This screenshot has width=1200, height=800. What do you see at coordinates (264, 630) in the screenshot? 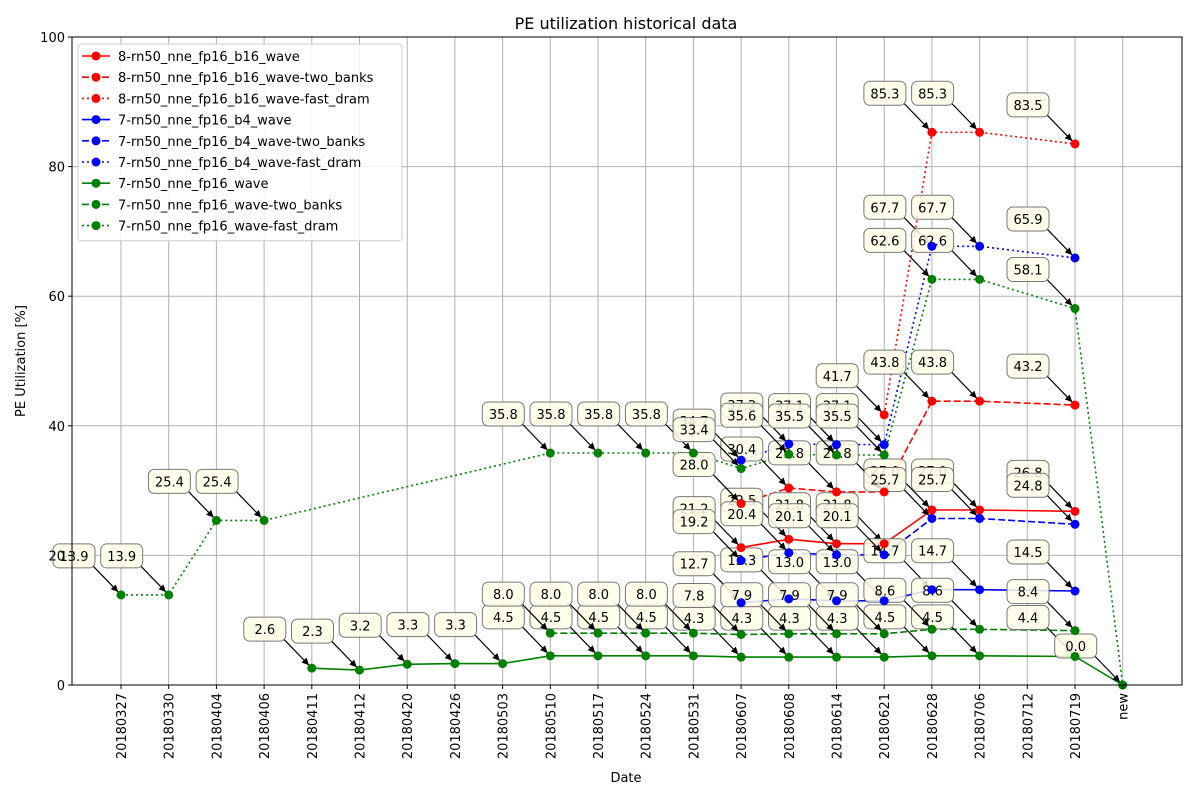
I see `data-label: 2.6` at bounding box center [264, 630].